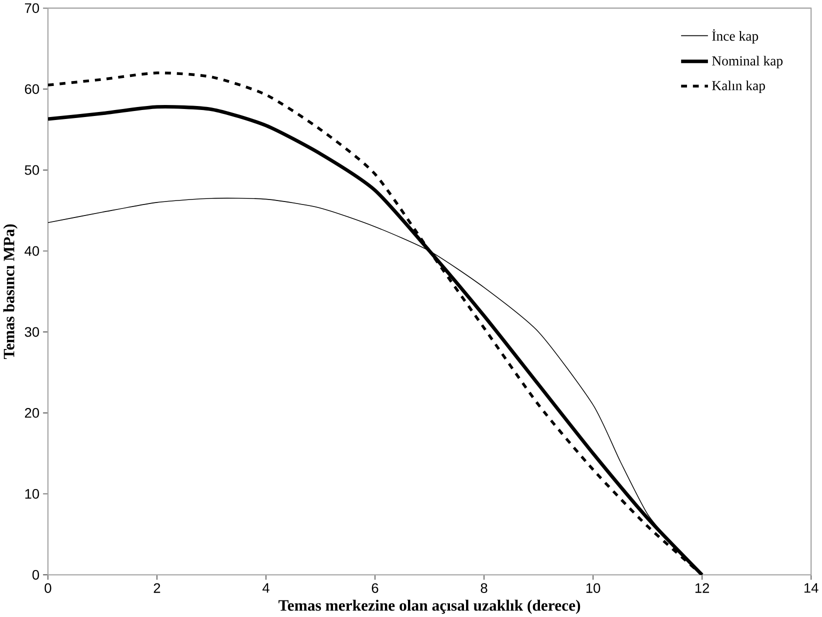  What do you see at coordinates (266, 588) in the screenshot?
I see `x-tick-label: 4` at bounding box center [266, 588].